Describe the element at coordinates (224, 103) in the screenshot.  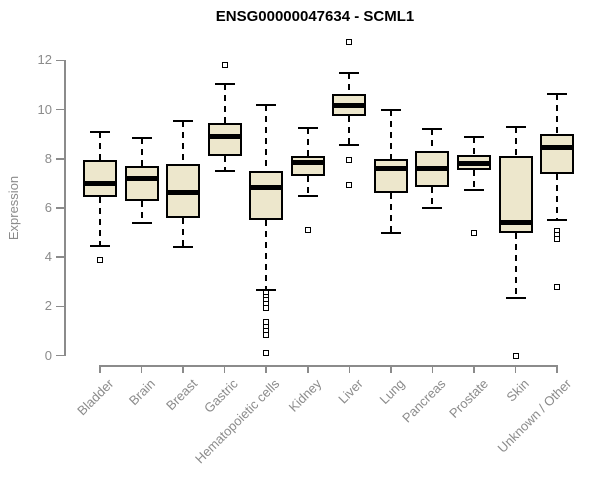
I see `whisker-upper-gastric` at that location.